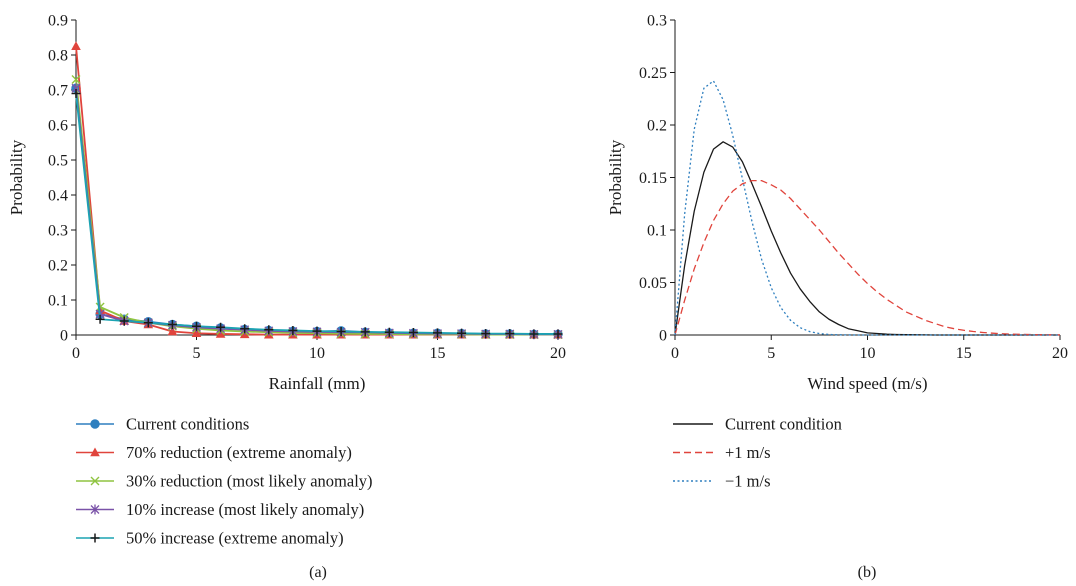  Describe the element at coordinates (867, 383) in the screenshot. I see `wind-x-axis-title: Wind speed (m/s)` at that location.